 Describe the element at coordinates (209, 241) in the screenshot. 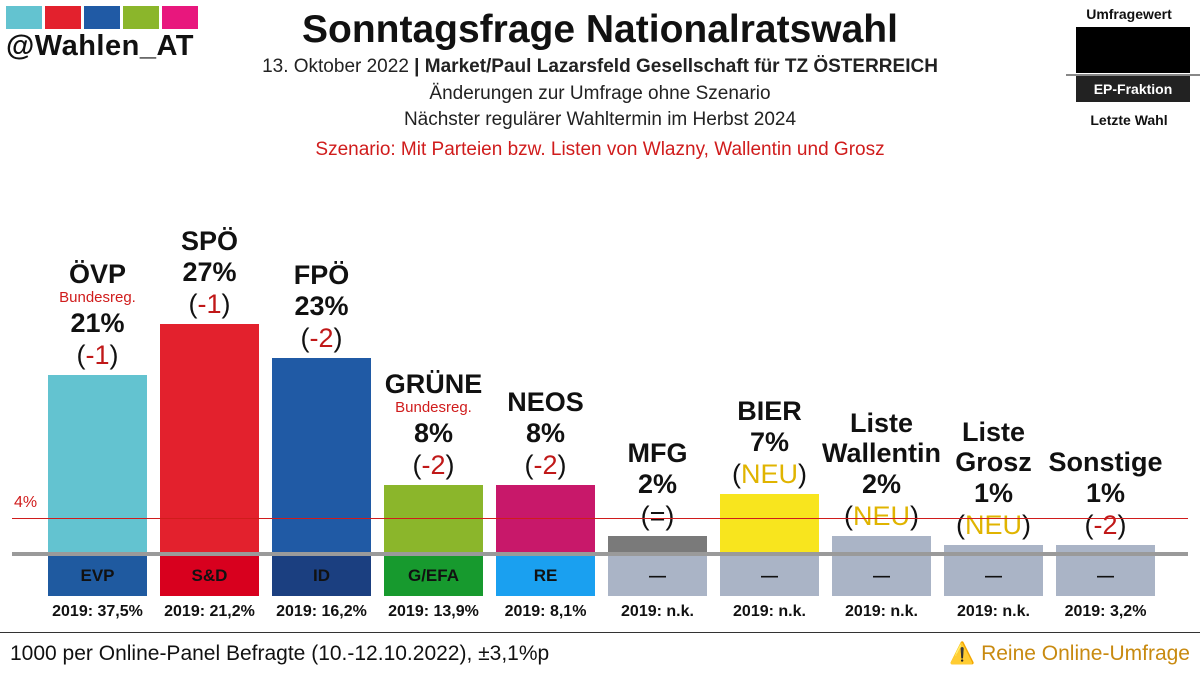

I see `party-name: SPÖ` at that location.